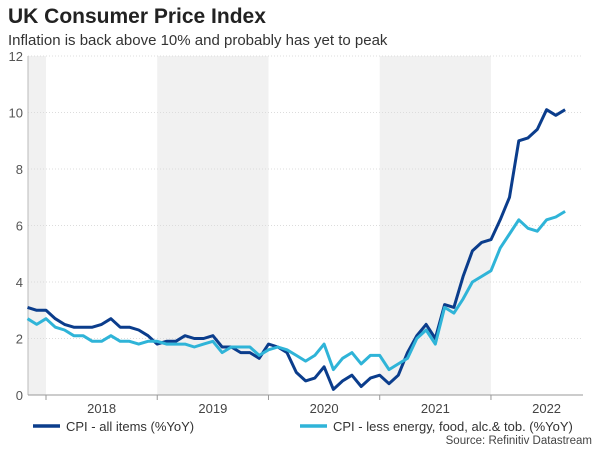 This screenshot has height=450, width=600. What do you see at coordinates (130, 426) in the screenshot?
I see `legend-label: CPI - all items (%YoY)` at bounding box center [130, 426].